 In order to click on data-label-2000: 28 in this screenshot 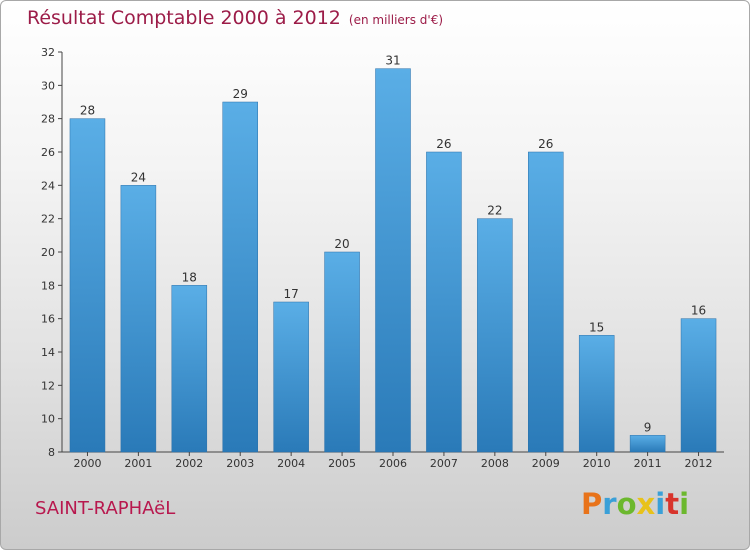, I will do `click(87, 111)`.